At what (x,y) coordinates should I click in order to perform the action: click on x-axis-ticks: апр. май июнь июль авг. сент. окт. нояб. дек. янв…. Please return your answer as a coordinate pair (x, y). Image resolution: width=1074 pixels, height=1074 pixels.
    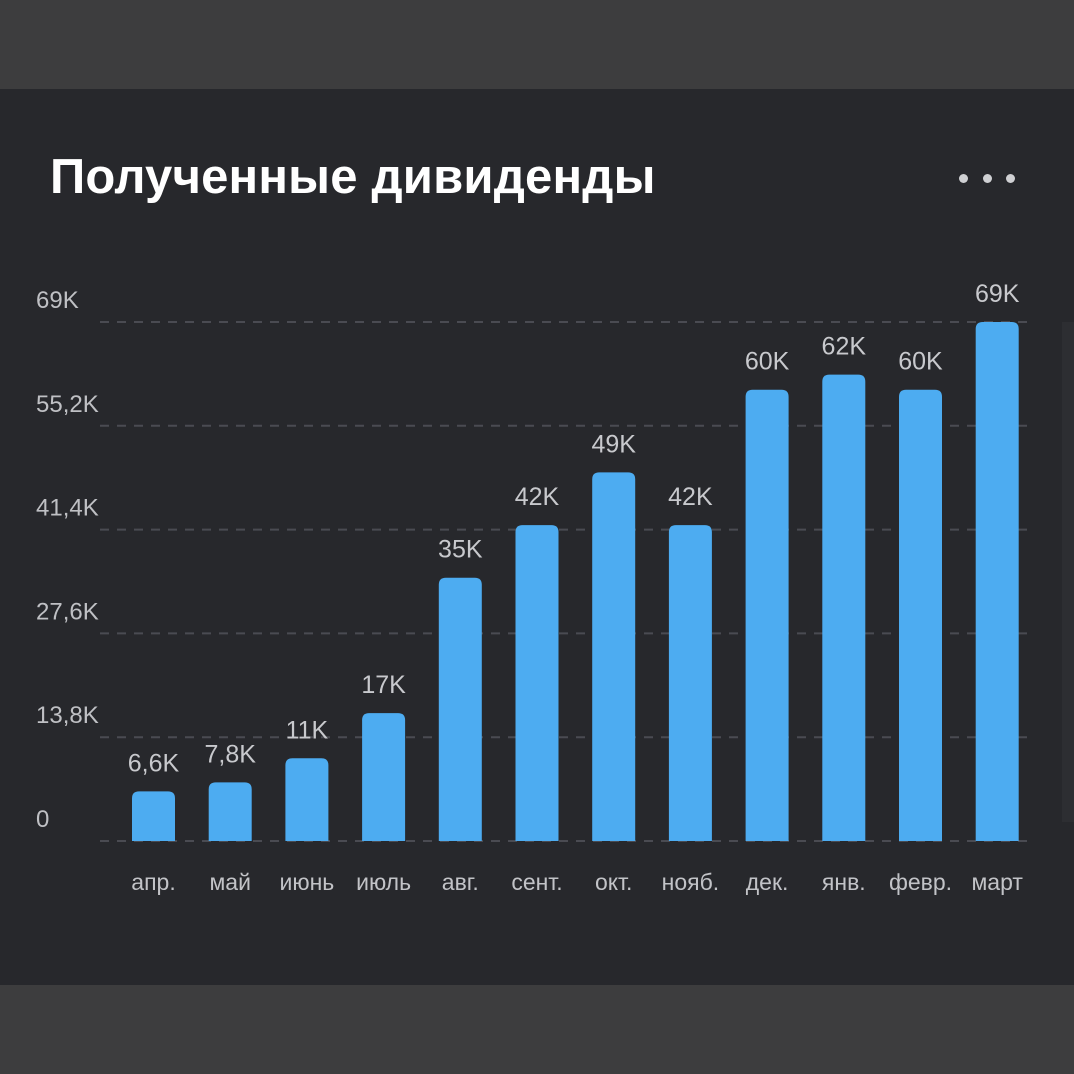
    Looking at the image, I should click on (577, 882).